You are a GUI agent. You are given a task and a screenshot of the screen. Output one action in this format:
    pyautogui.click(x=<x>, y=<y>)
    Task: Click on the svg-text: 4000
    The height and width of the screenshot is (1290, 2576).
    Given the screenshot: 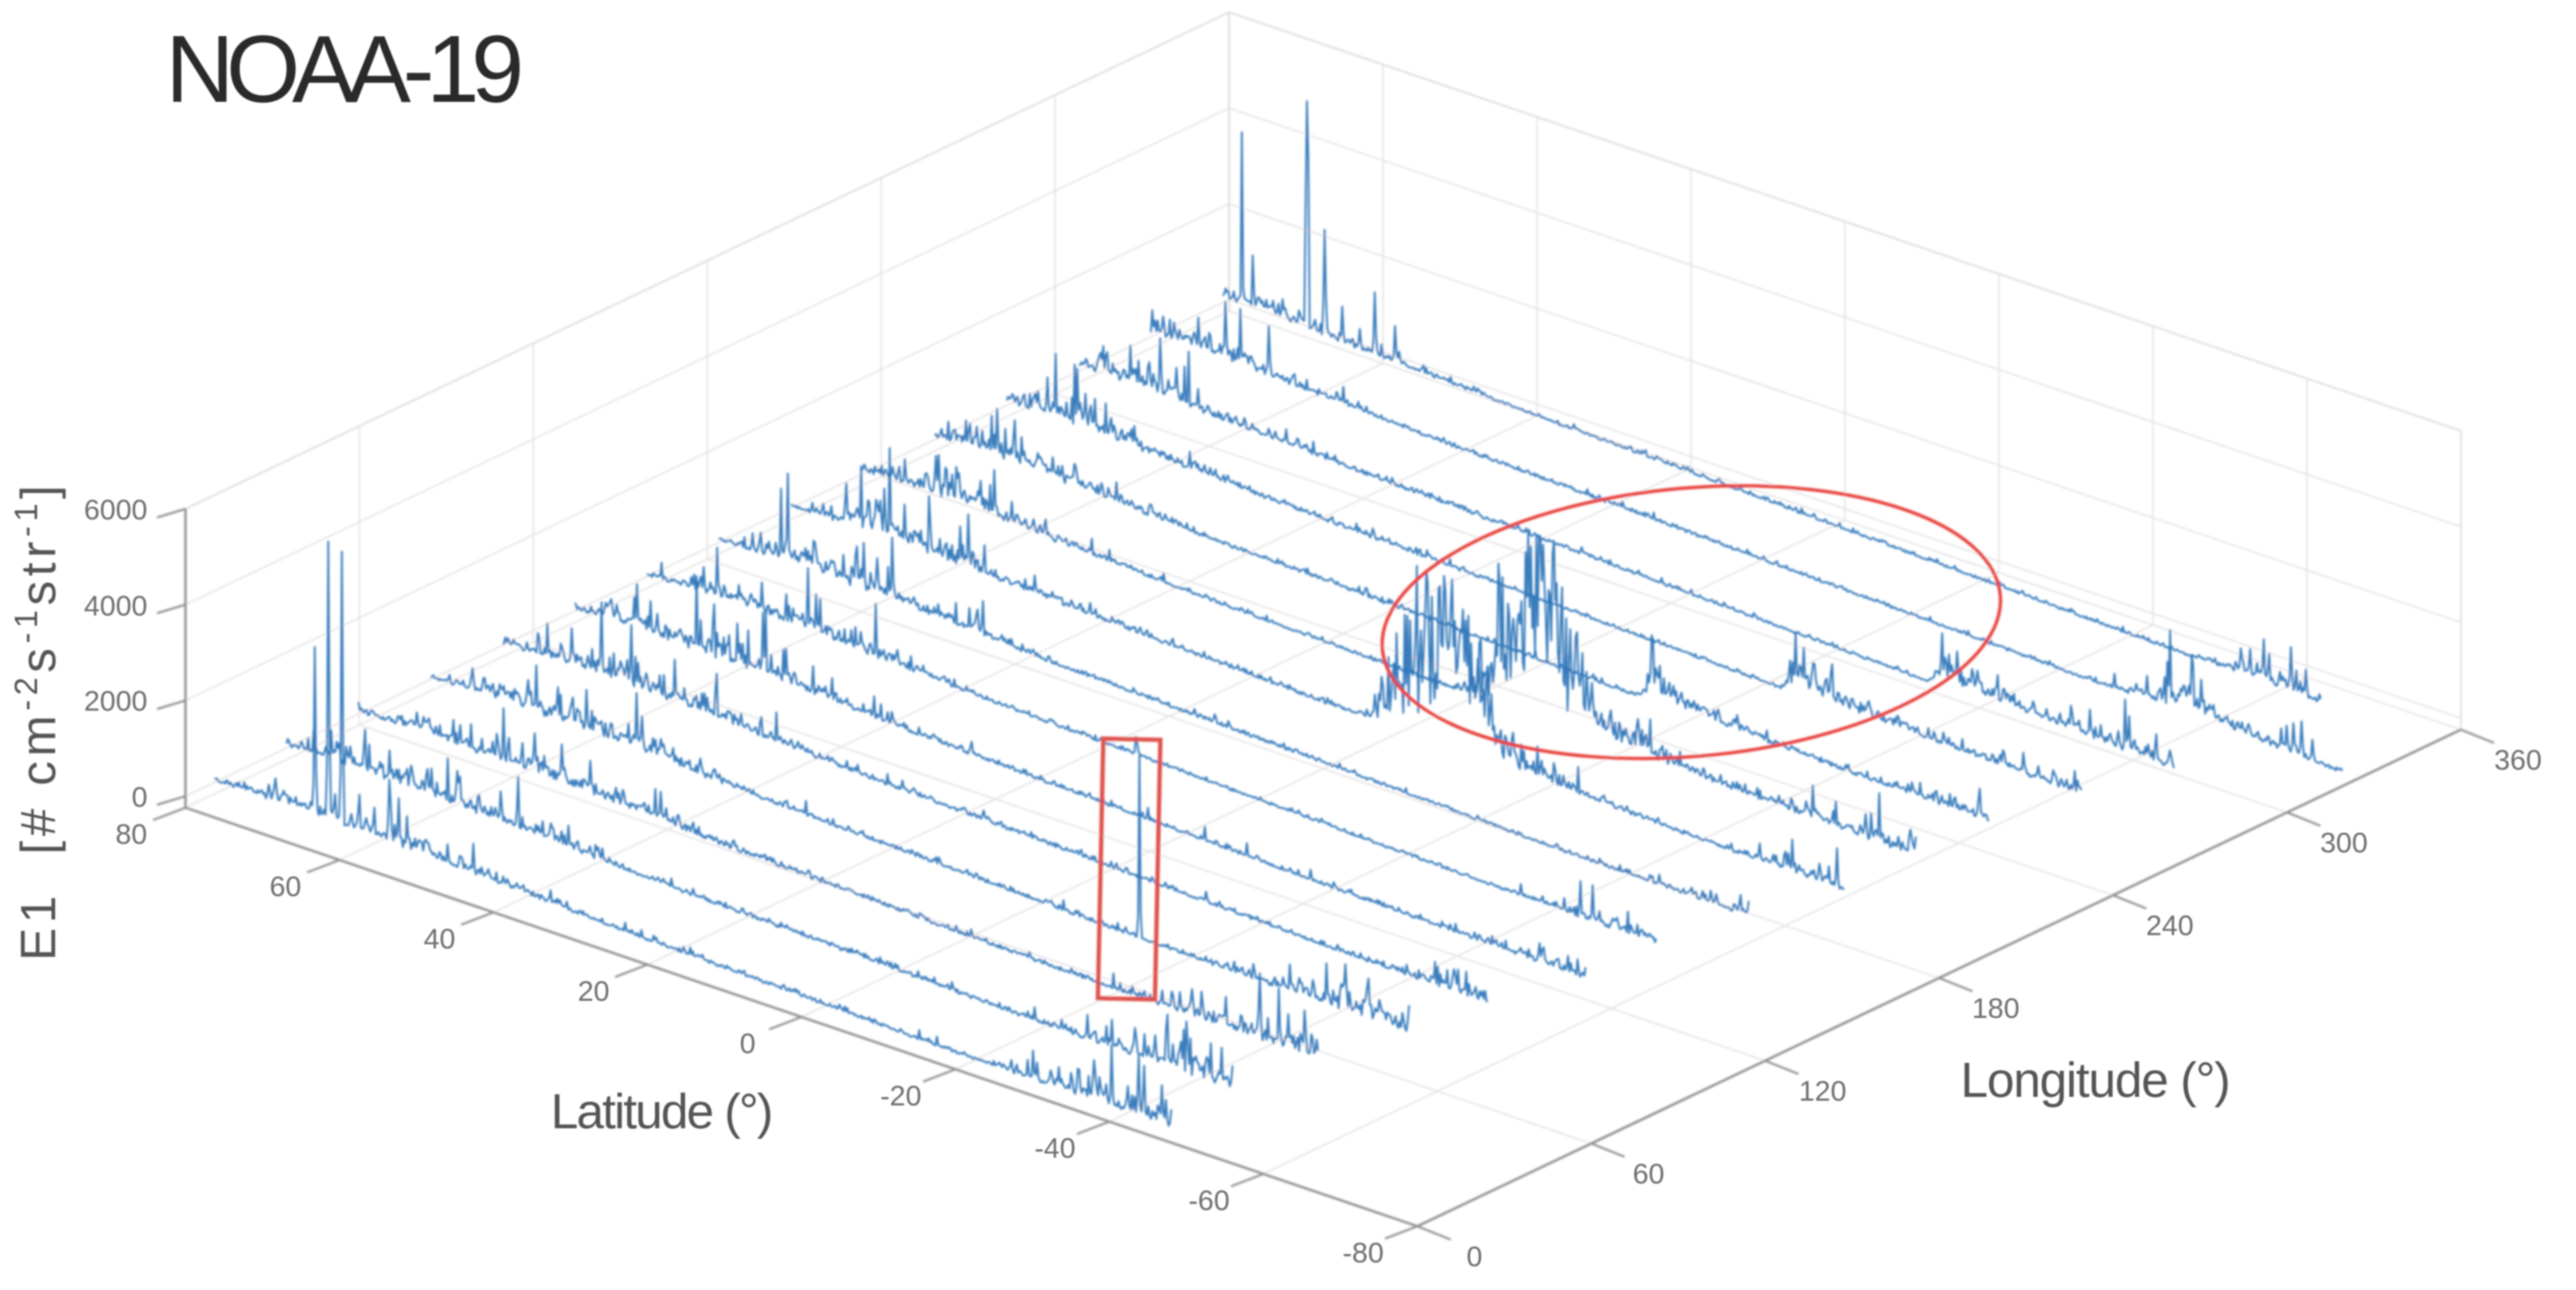 What is the action you would take?
    pyautogui.click(x=116, y=606)
    